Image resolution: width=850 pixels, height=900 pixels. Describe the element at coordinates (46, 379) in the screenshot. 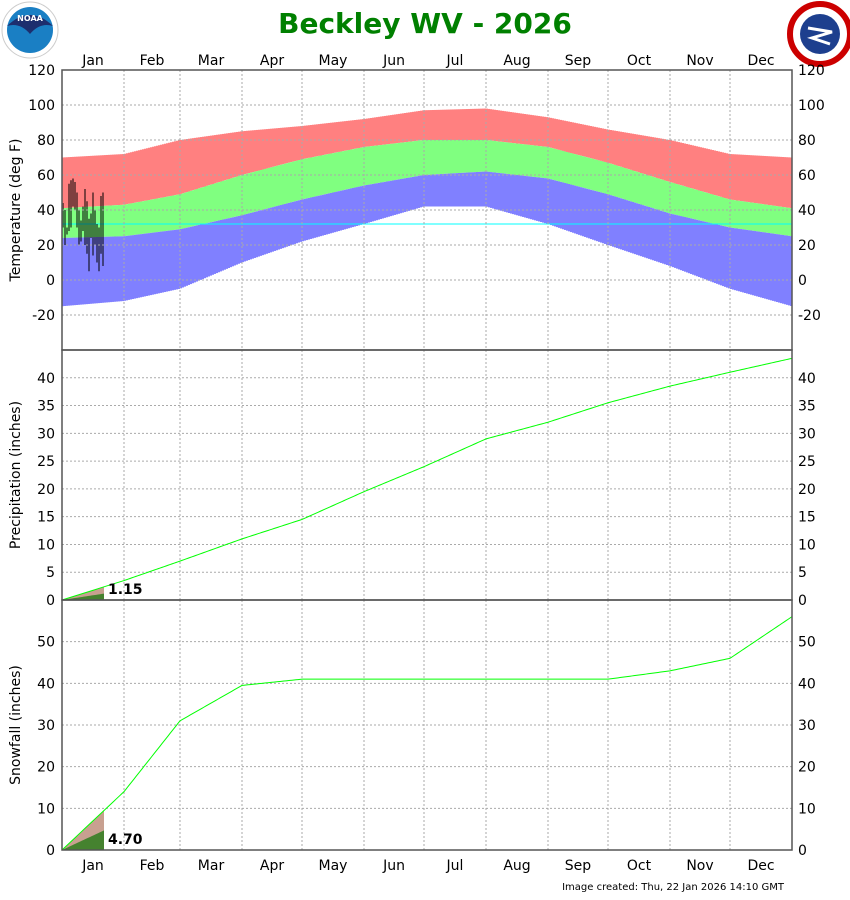

I see `precip-tick-left: 40` at that location.